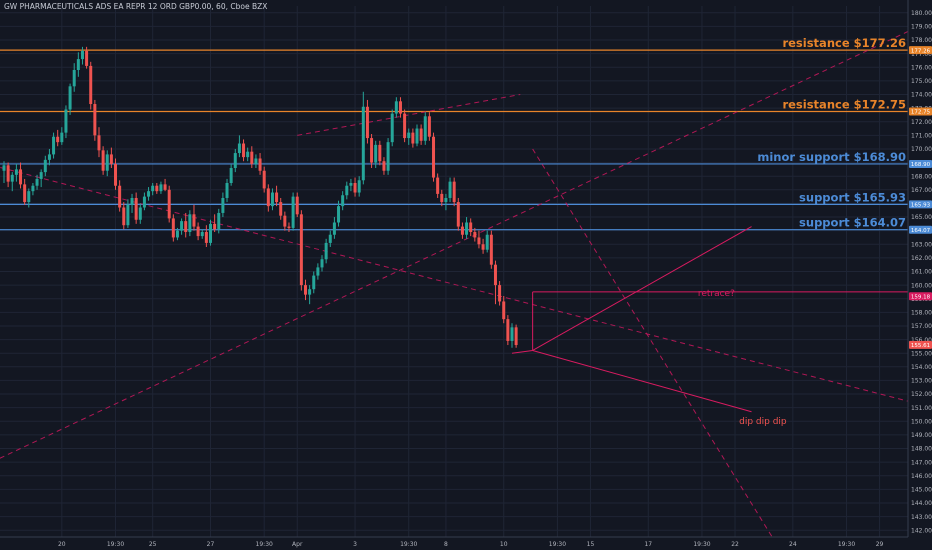  I want to click on y-tick-label: 172.00, so click(921, 122).